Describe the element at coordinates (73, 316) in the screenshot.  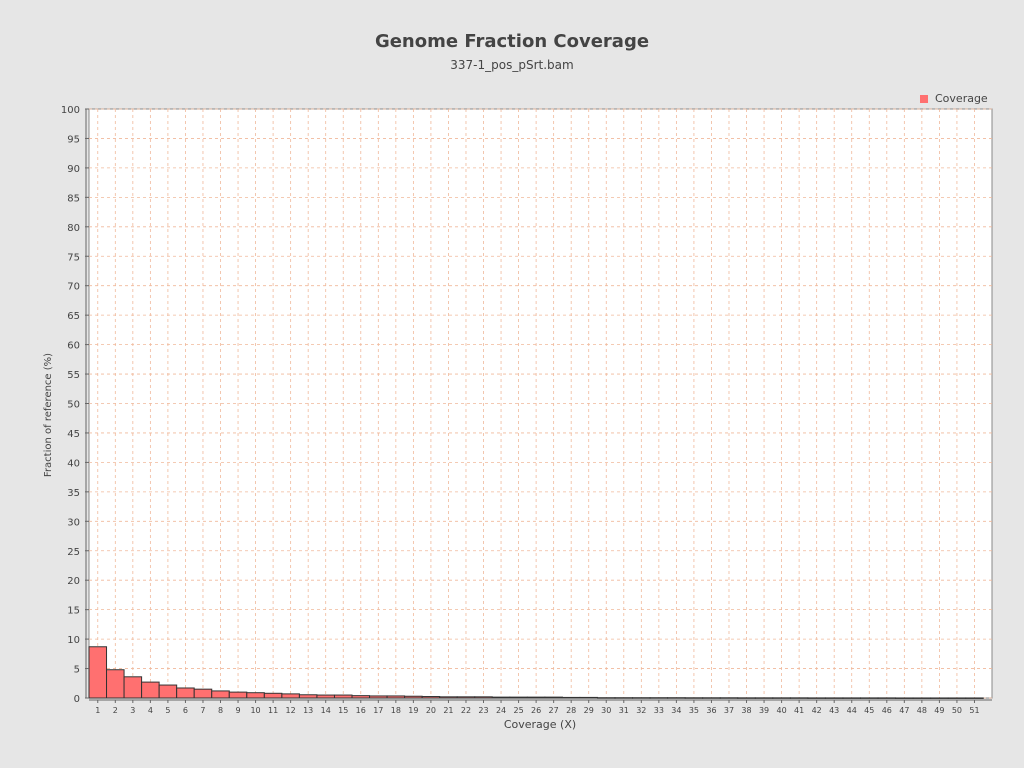
I see `y-tick-label: 65` at that location.